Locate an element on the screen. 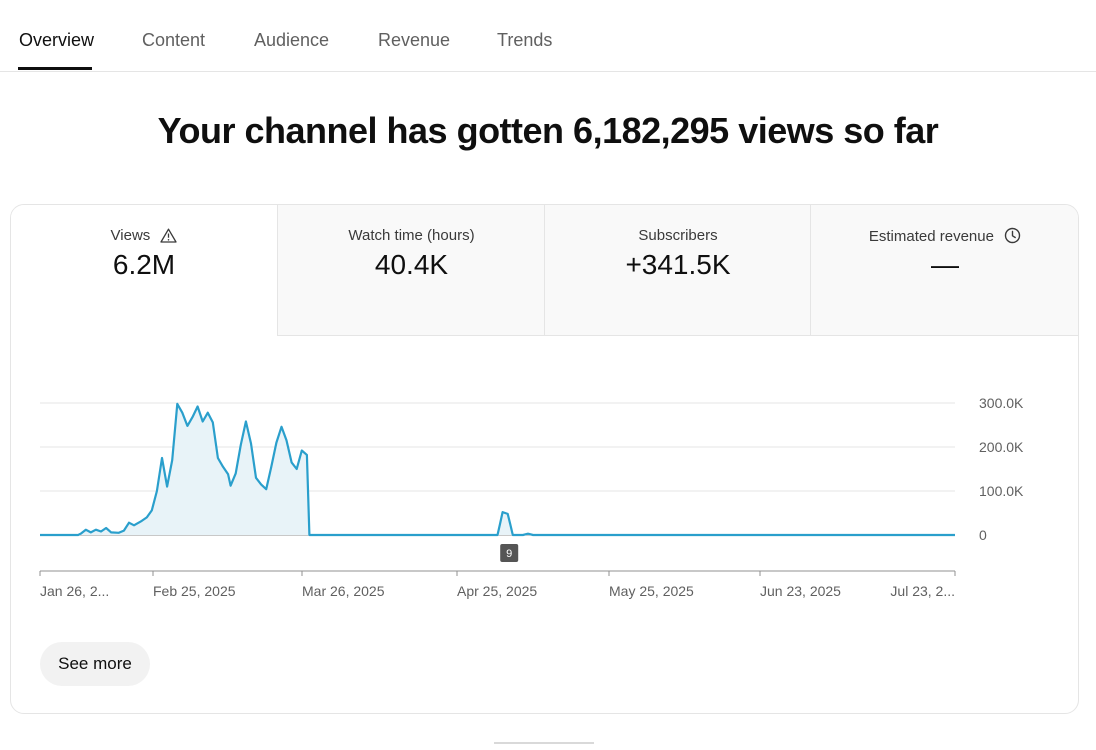 This screenshot has width=1096, height=750. x-tick-label: Apr 25, 2025 is located at coordinates (497, 591).